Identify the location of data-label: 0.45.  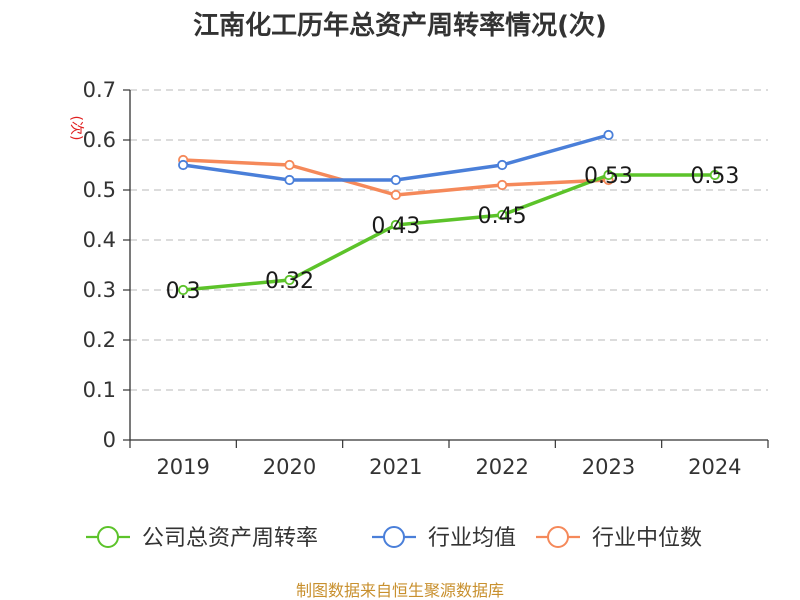
(502, 216).